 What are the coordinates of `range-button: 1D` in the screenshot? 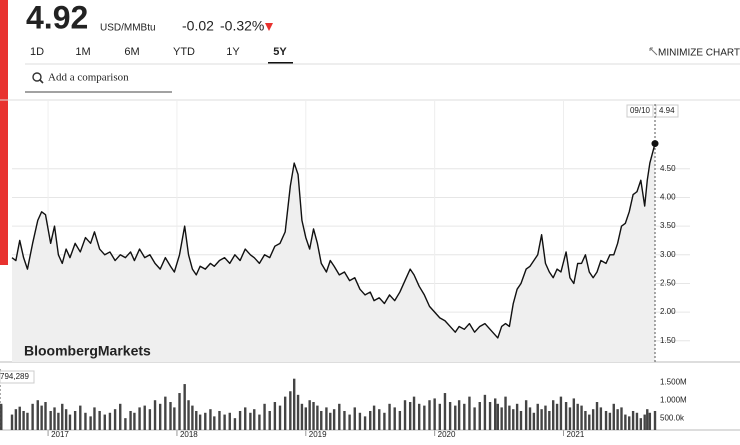 It's located at (37, 52).